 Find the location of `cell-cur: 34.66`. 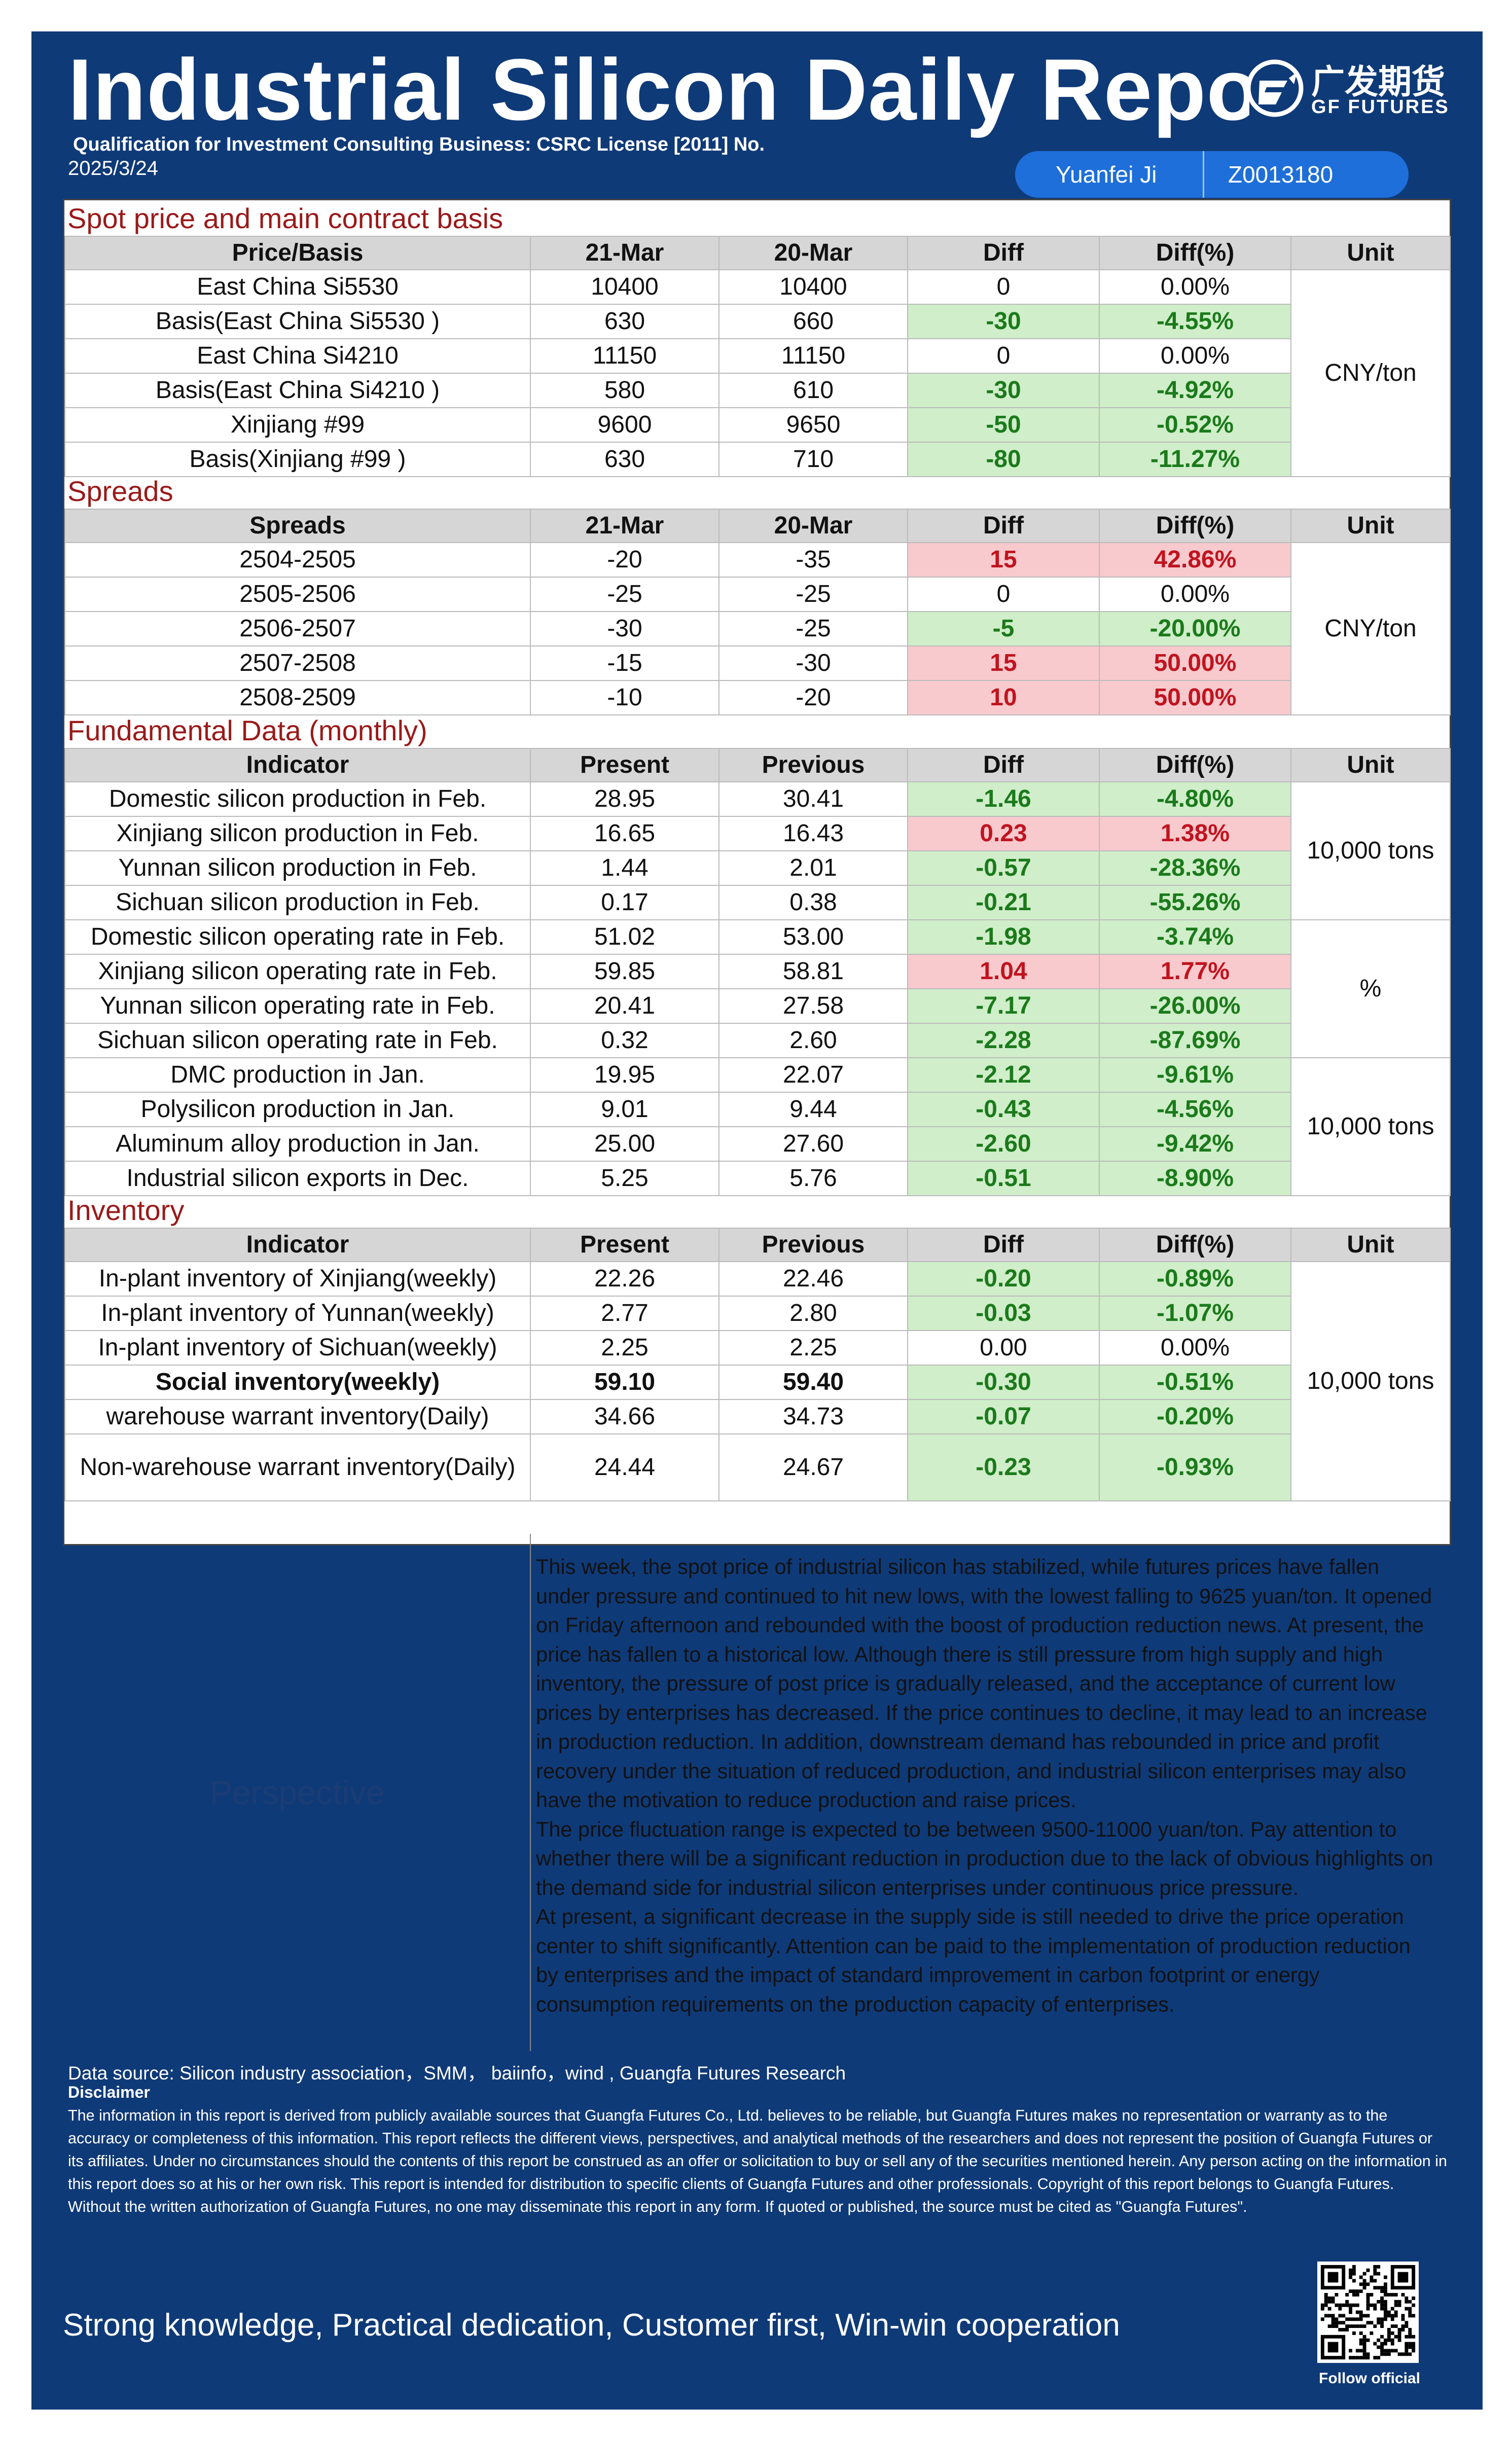

cell-cur: 34.66 is located at coordinates (624, 1416).